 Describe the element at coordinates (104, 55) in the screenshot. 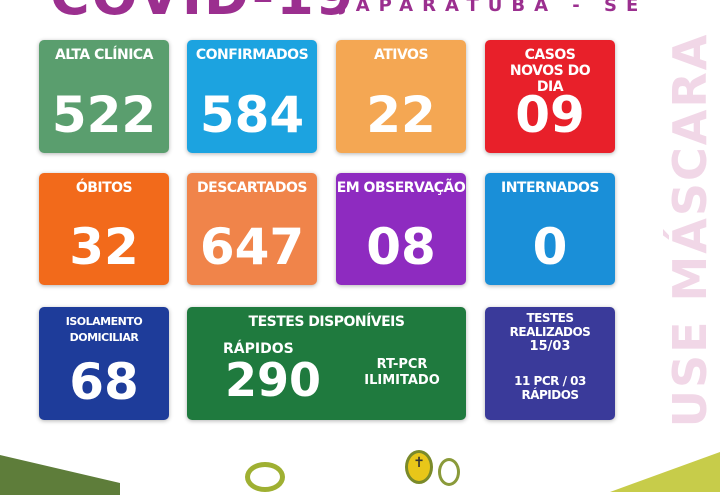

I see `card-label: ALTA CLÍNICA` at that location.